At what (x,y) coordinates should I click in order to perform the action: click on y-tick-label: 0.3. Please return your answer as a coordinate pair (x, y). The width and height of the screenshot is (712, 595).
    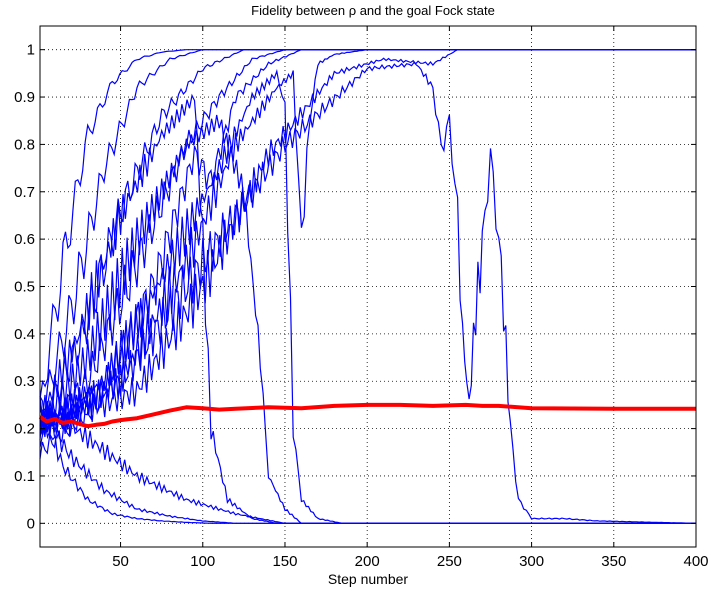
    Looking at the image, I should click on (24, 381).